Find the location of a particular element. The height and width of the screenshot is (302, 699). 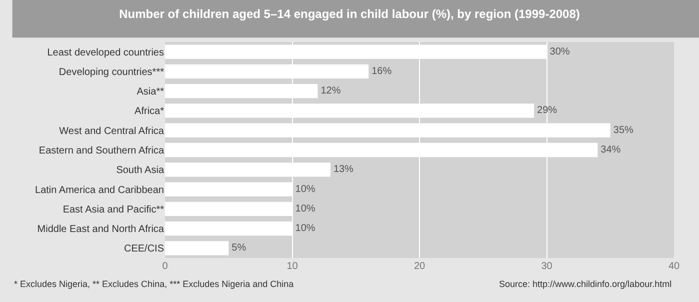

data-label: 13% is located at coordinates (343, 170).